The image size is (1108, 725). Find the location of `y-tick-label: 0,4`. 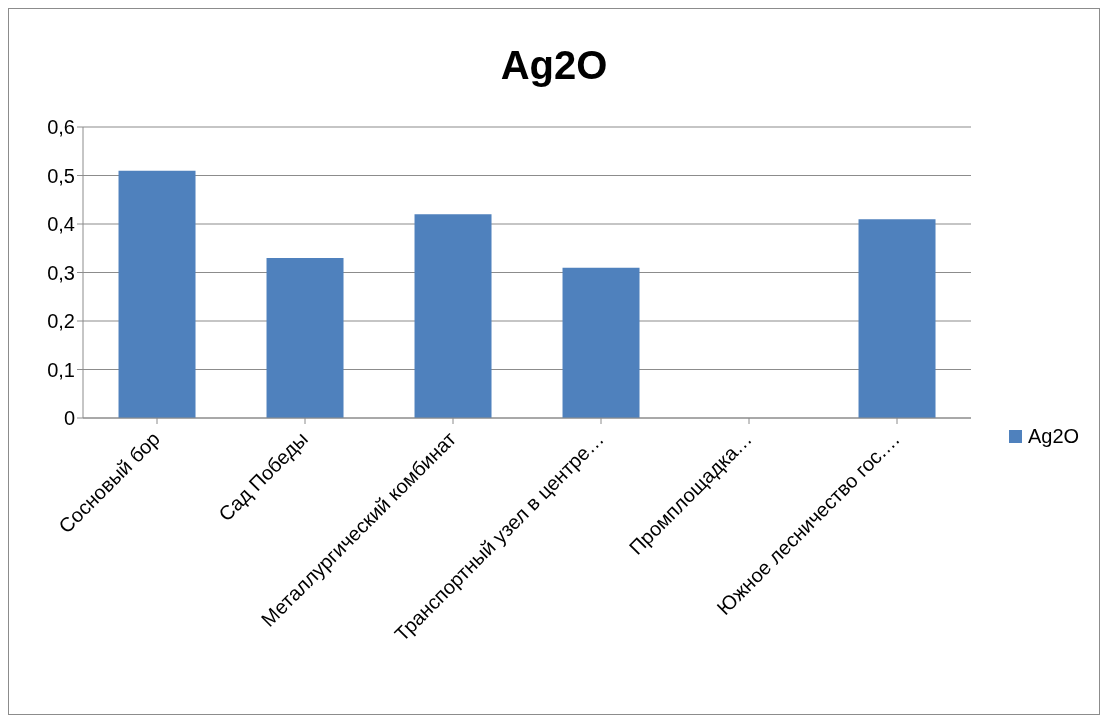

y-tick-label: 0,4 is located at coordinates (61, 224).